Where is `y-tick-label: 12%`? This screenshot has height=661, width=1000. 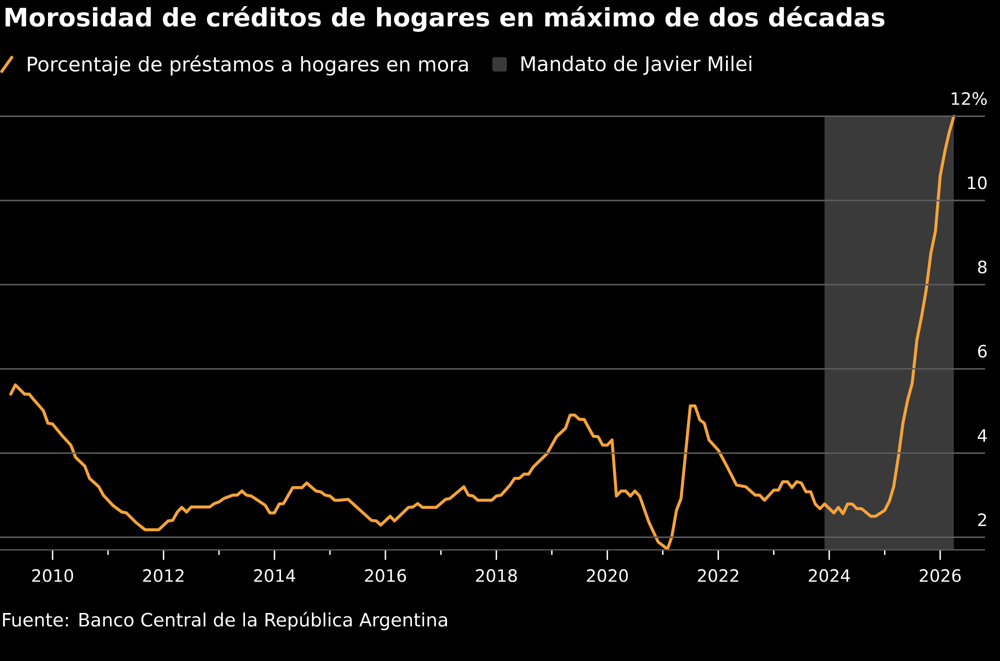 y-tick-label: 12% is located at coordinates (969, 99).